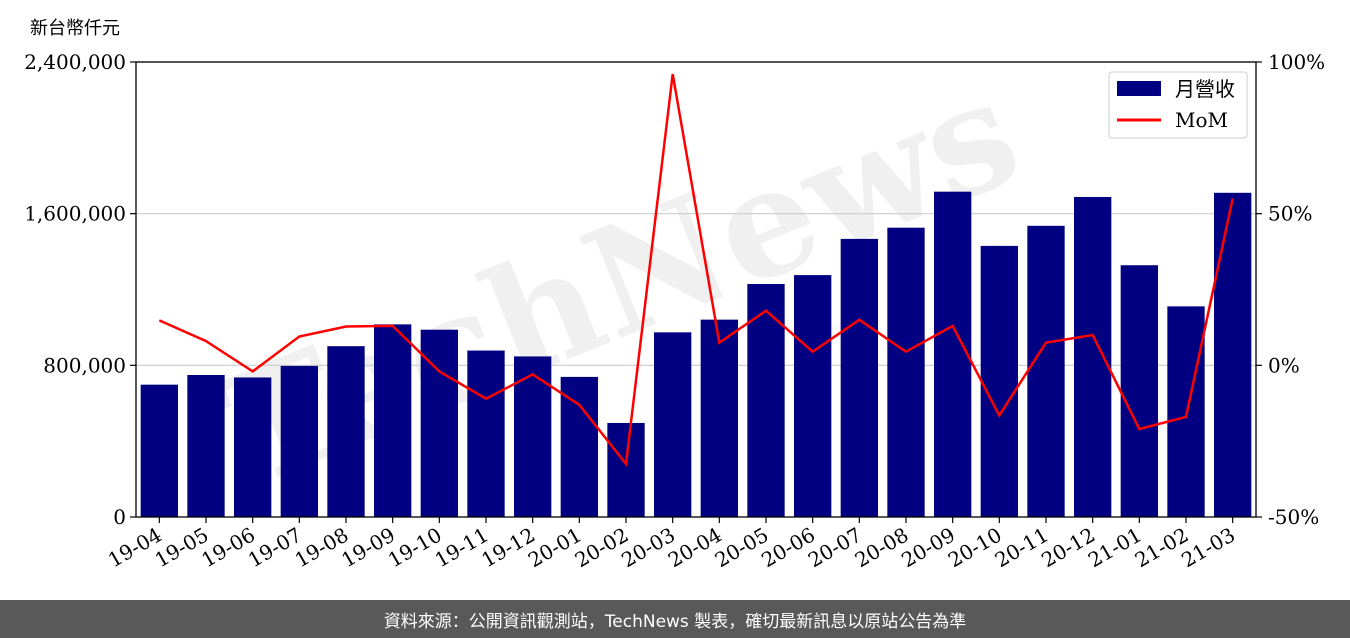  Describe the element at coordinates (675, 621) in the screenshot. I see `source-text: 資料來源：公開資訊觀測站，TechNews 製表，確切最新訊息以原站公告為準` at that location.